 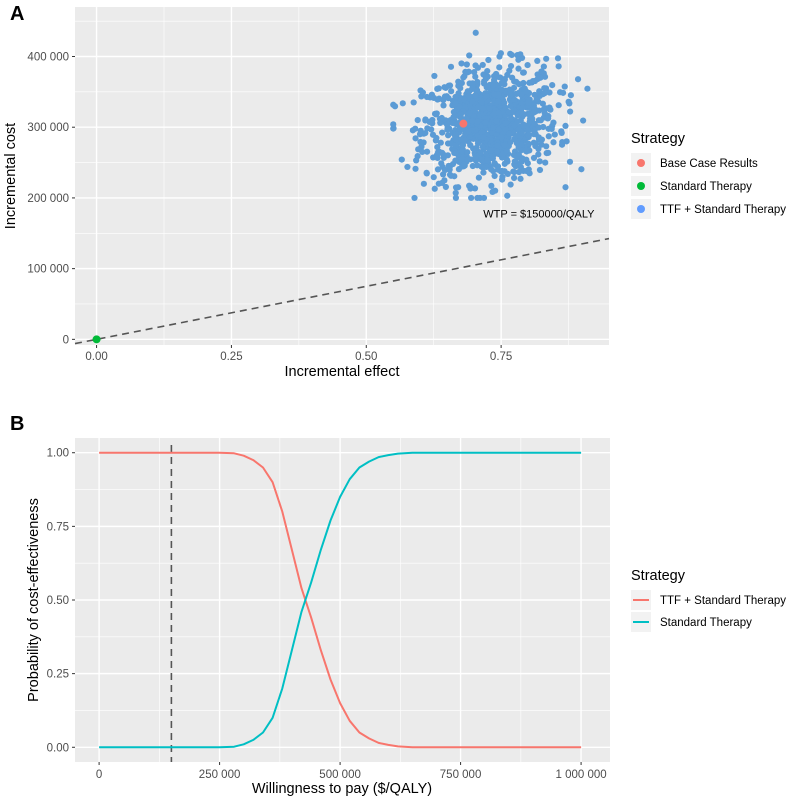 What do you see at coordinates (11, 176) in the screenshot?
I see `panel-a-y-axis-title: Incremental cost` at bounding box center [11, 176].